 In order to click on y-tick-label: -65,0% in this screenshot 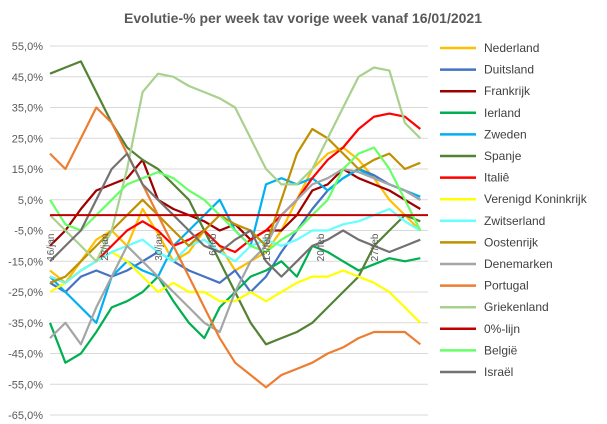, I will do `click(25, 416)`.